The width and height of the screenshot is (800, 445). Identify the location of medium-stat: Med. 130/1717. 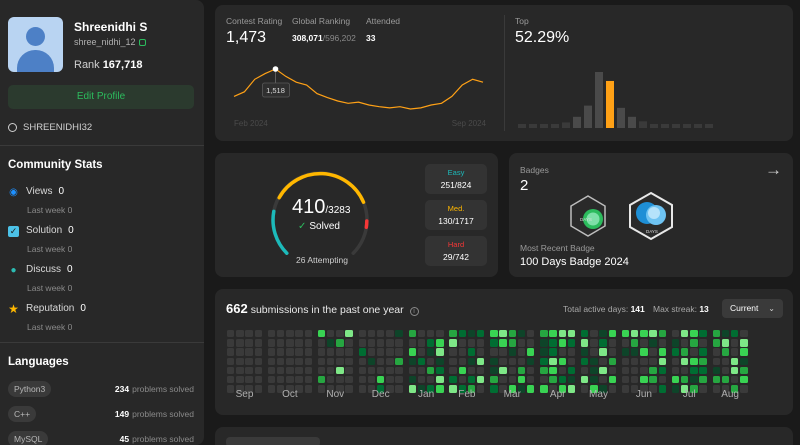
(456, 215).